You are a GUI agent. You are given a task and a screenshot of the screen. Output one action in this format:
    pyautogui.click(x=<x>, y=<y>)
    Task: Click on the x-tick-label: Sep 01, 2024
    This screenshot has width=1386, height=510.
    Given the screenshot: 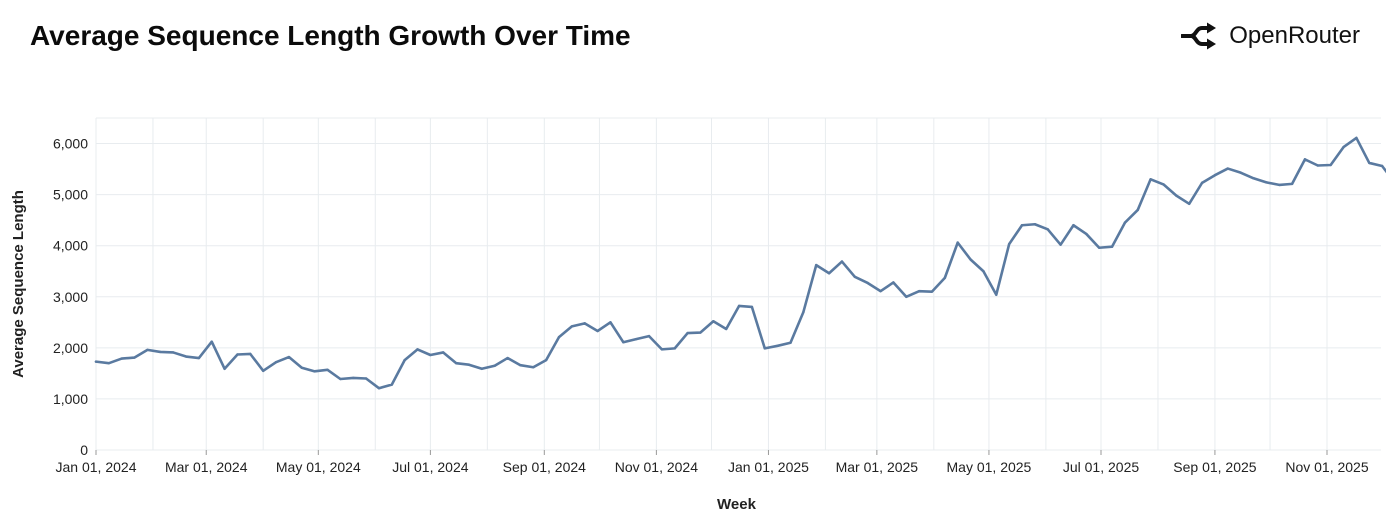 What is the action you would take?
    pyautogui.click(x=545, y=467)
    